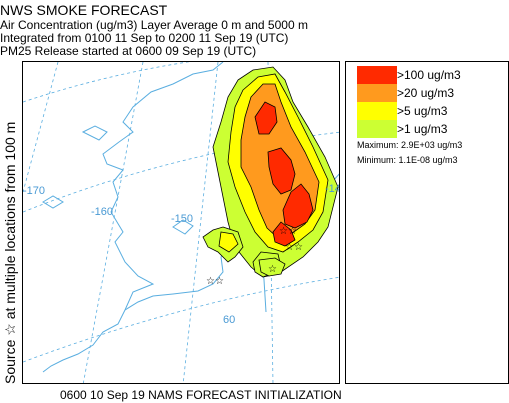 The image size is (509, 403). I want to click on longitude-label: -150, so click(182, 219).